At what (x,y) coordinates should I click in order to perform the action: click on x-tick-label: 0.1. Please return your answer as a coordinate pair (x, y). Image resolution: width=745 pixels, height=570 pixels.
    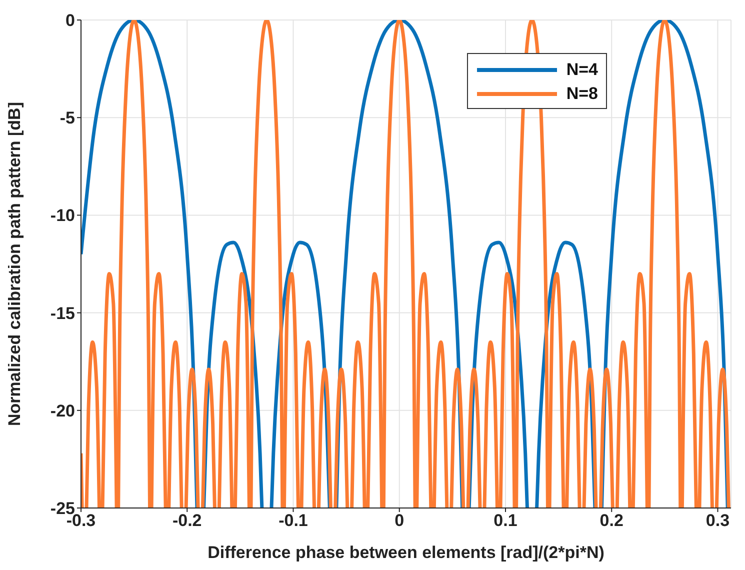
    Looking at the image, I should click on (506, 520).